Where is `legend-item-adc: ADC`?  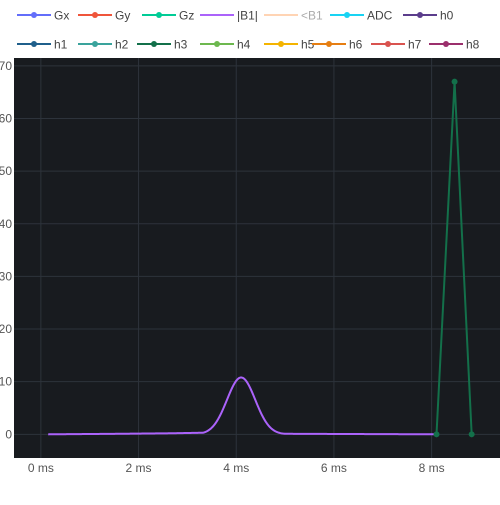 legend-item-adc: ADC is located at coordinates (361, 16).